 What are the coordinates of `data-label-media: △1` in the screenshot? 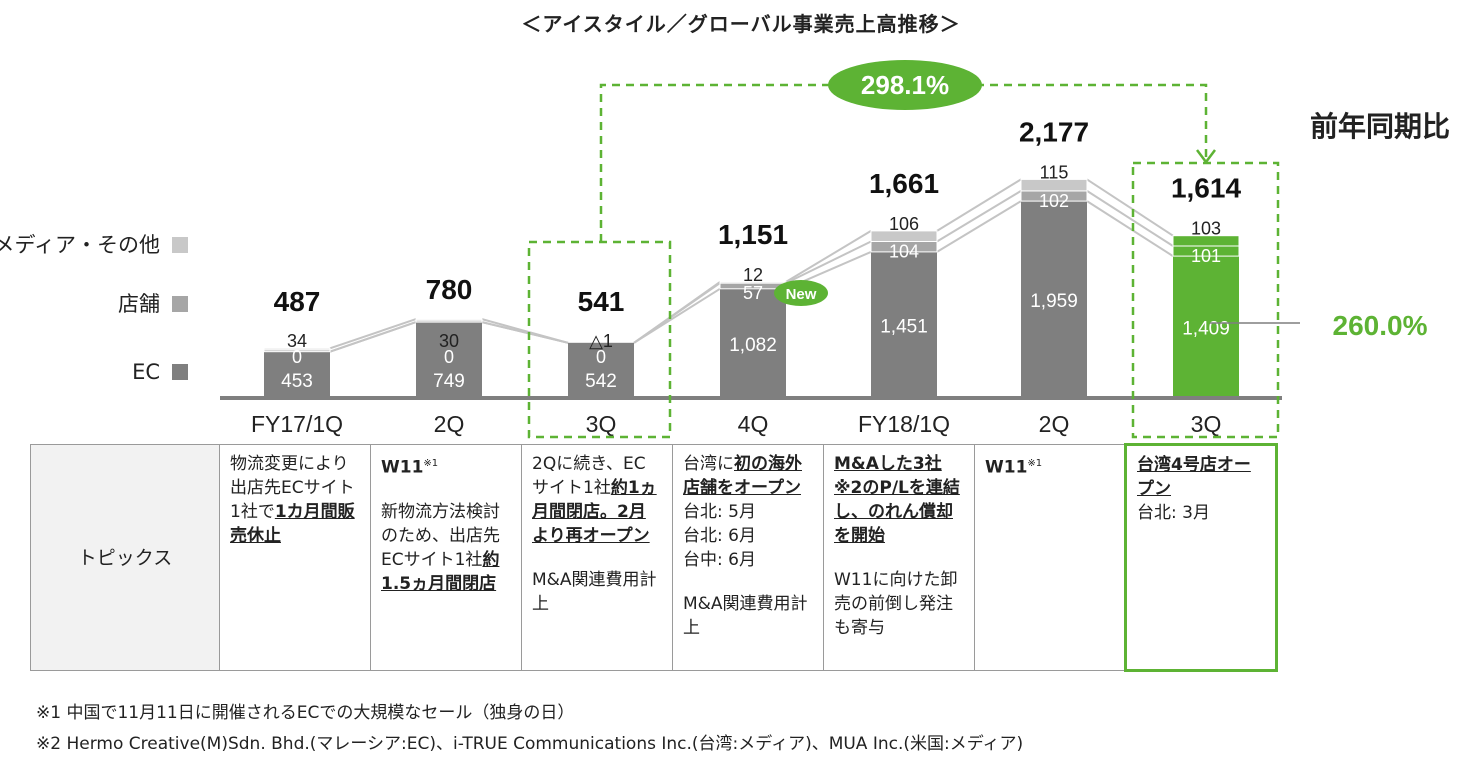 It's located at (601, 341).